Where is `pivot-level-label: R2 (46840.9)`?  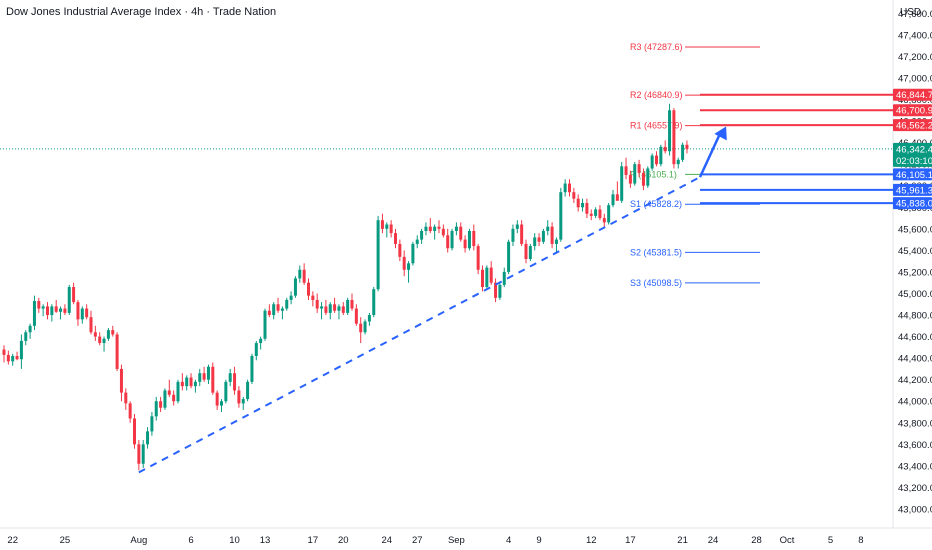
pivot-level-label: R2 (46840.9) is located at coordinates (656, 95).